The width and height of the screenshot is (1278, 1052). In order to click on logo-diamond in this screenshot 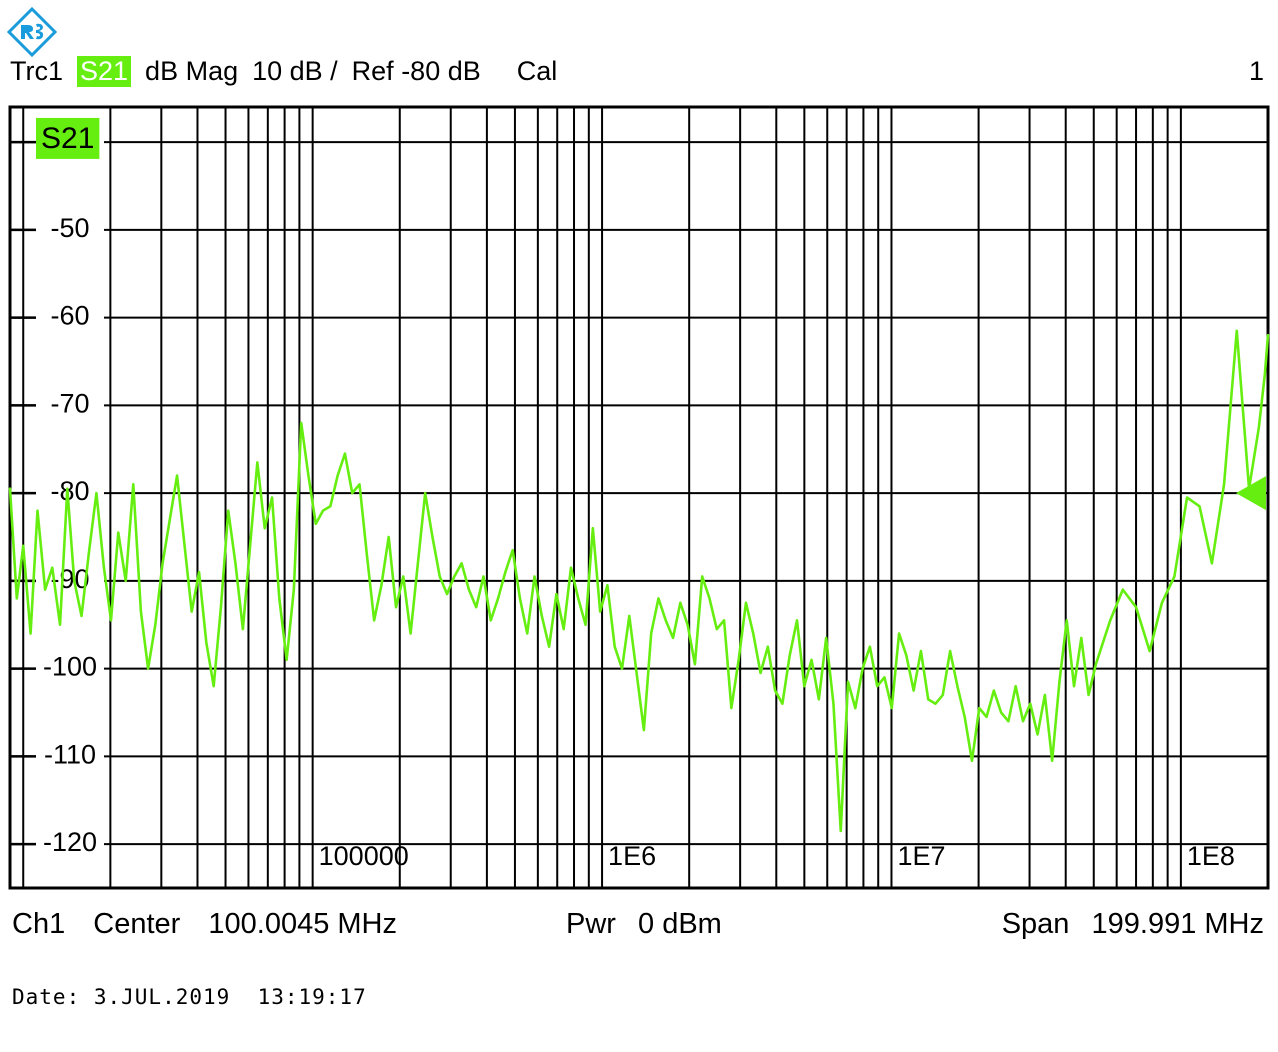, I will do `click(32, 32)`.